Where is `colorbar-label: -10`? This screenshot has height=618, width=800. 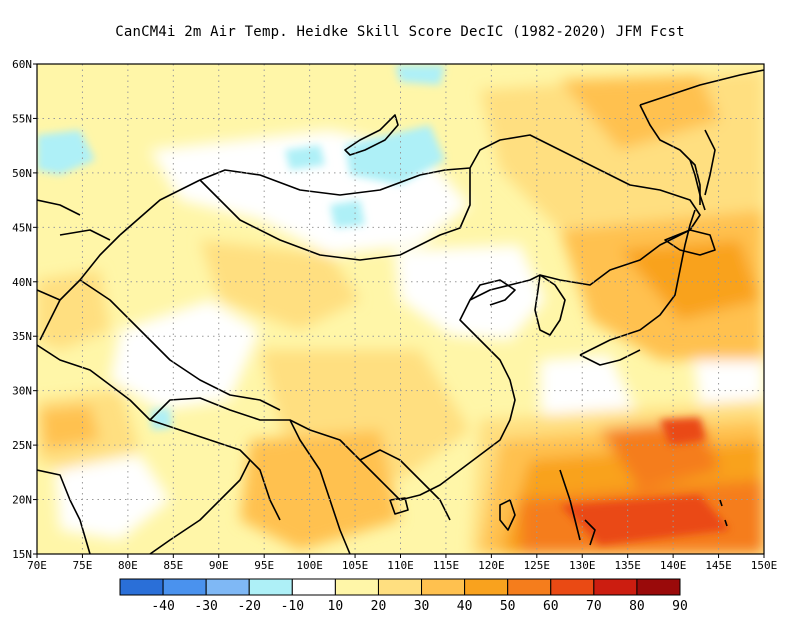
colorbar-label: -10 is located at coordinates (292, 606).